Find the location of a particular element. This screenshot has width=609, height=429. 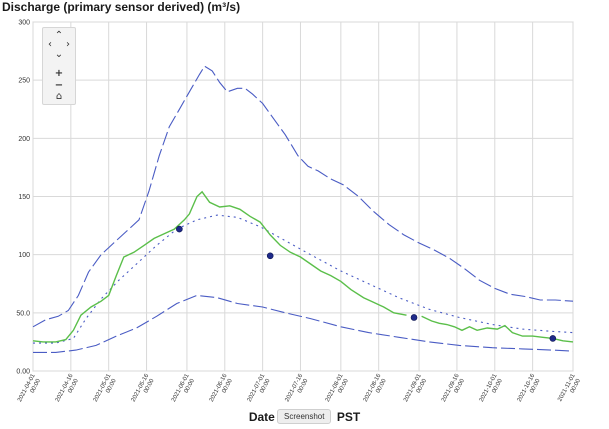

y-tick-label: 100 is located at coordinates (24, 255).